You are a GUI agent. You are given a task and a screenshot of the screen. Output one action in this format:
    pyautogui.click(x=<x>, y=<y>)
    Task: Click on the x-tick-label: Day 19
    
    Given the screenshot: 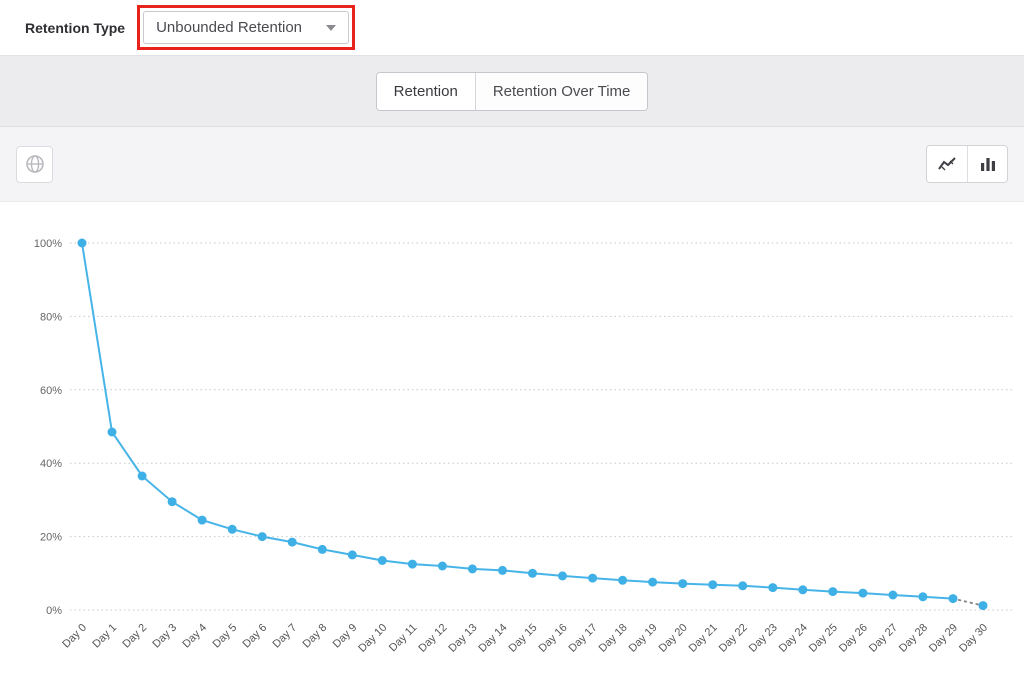 What is the action you would take?
    pyautogui.click(x=643, y=638)
    